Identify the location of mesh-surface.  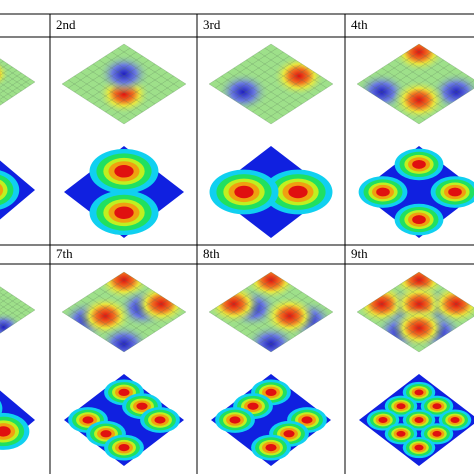
(17, 310).